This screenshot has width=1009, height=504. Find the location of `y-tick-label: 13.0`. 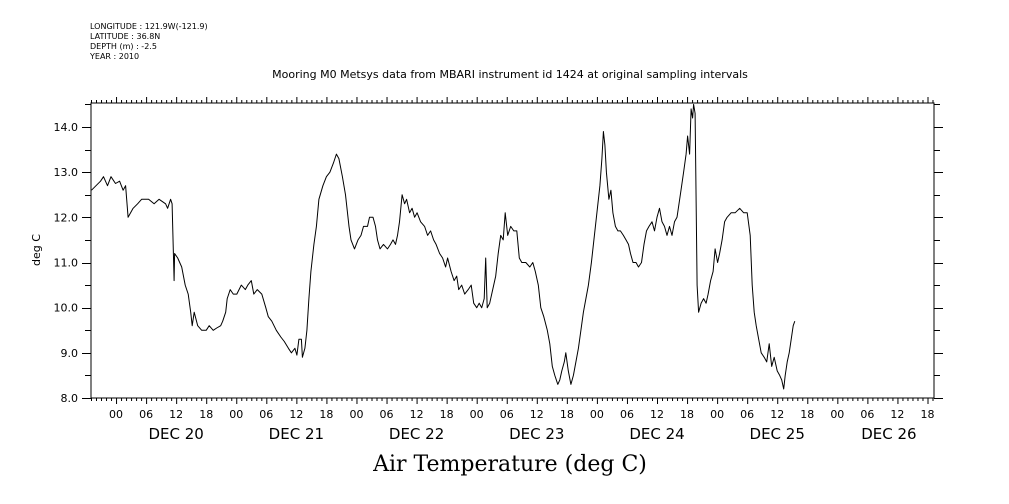

y-tick-label: 13.0 is located at coordinates (66, 172).